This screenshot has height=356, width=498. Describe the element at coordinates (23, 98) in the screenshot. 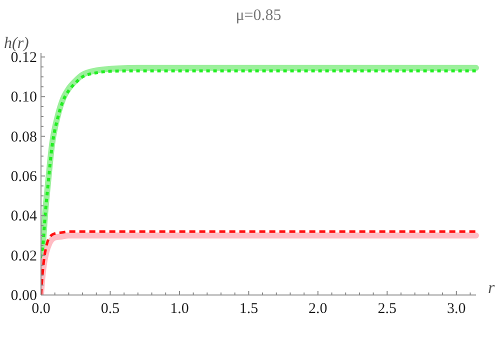

I see `y-tick-label: 0.10` at that location.